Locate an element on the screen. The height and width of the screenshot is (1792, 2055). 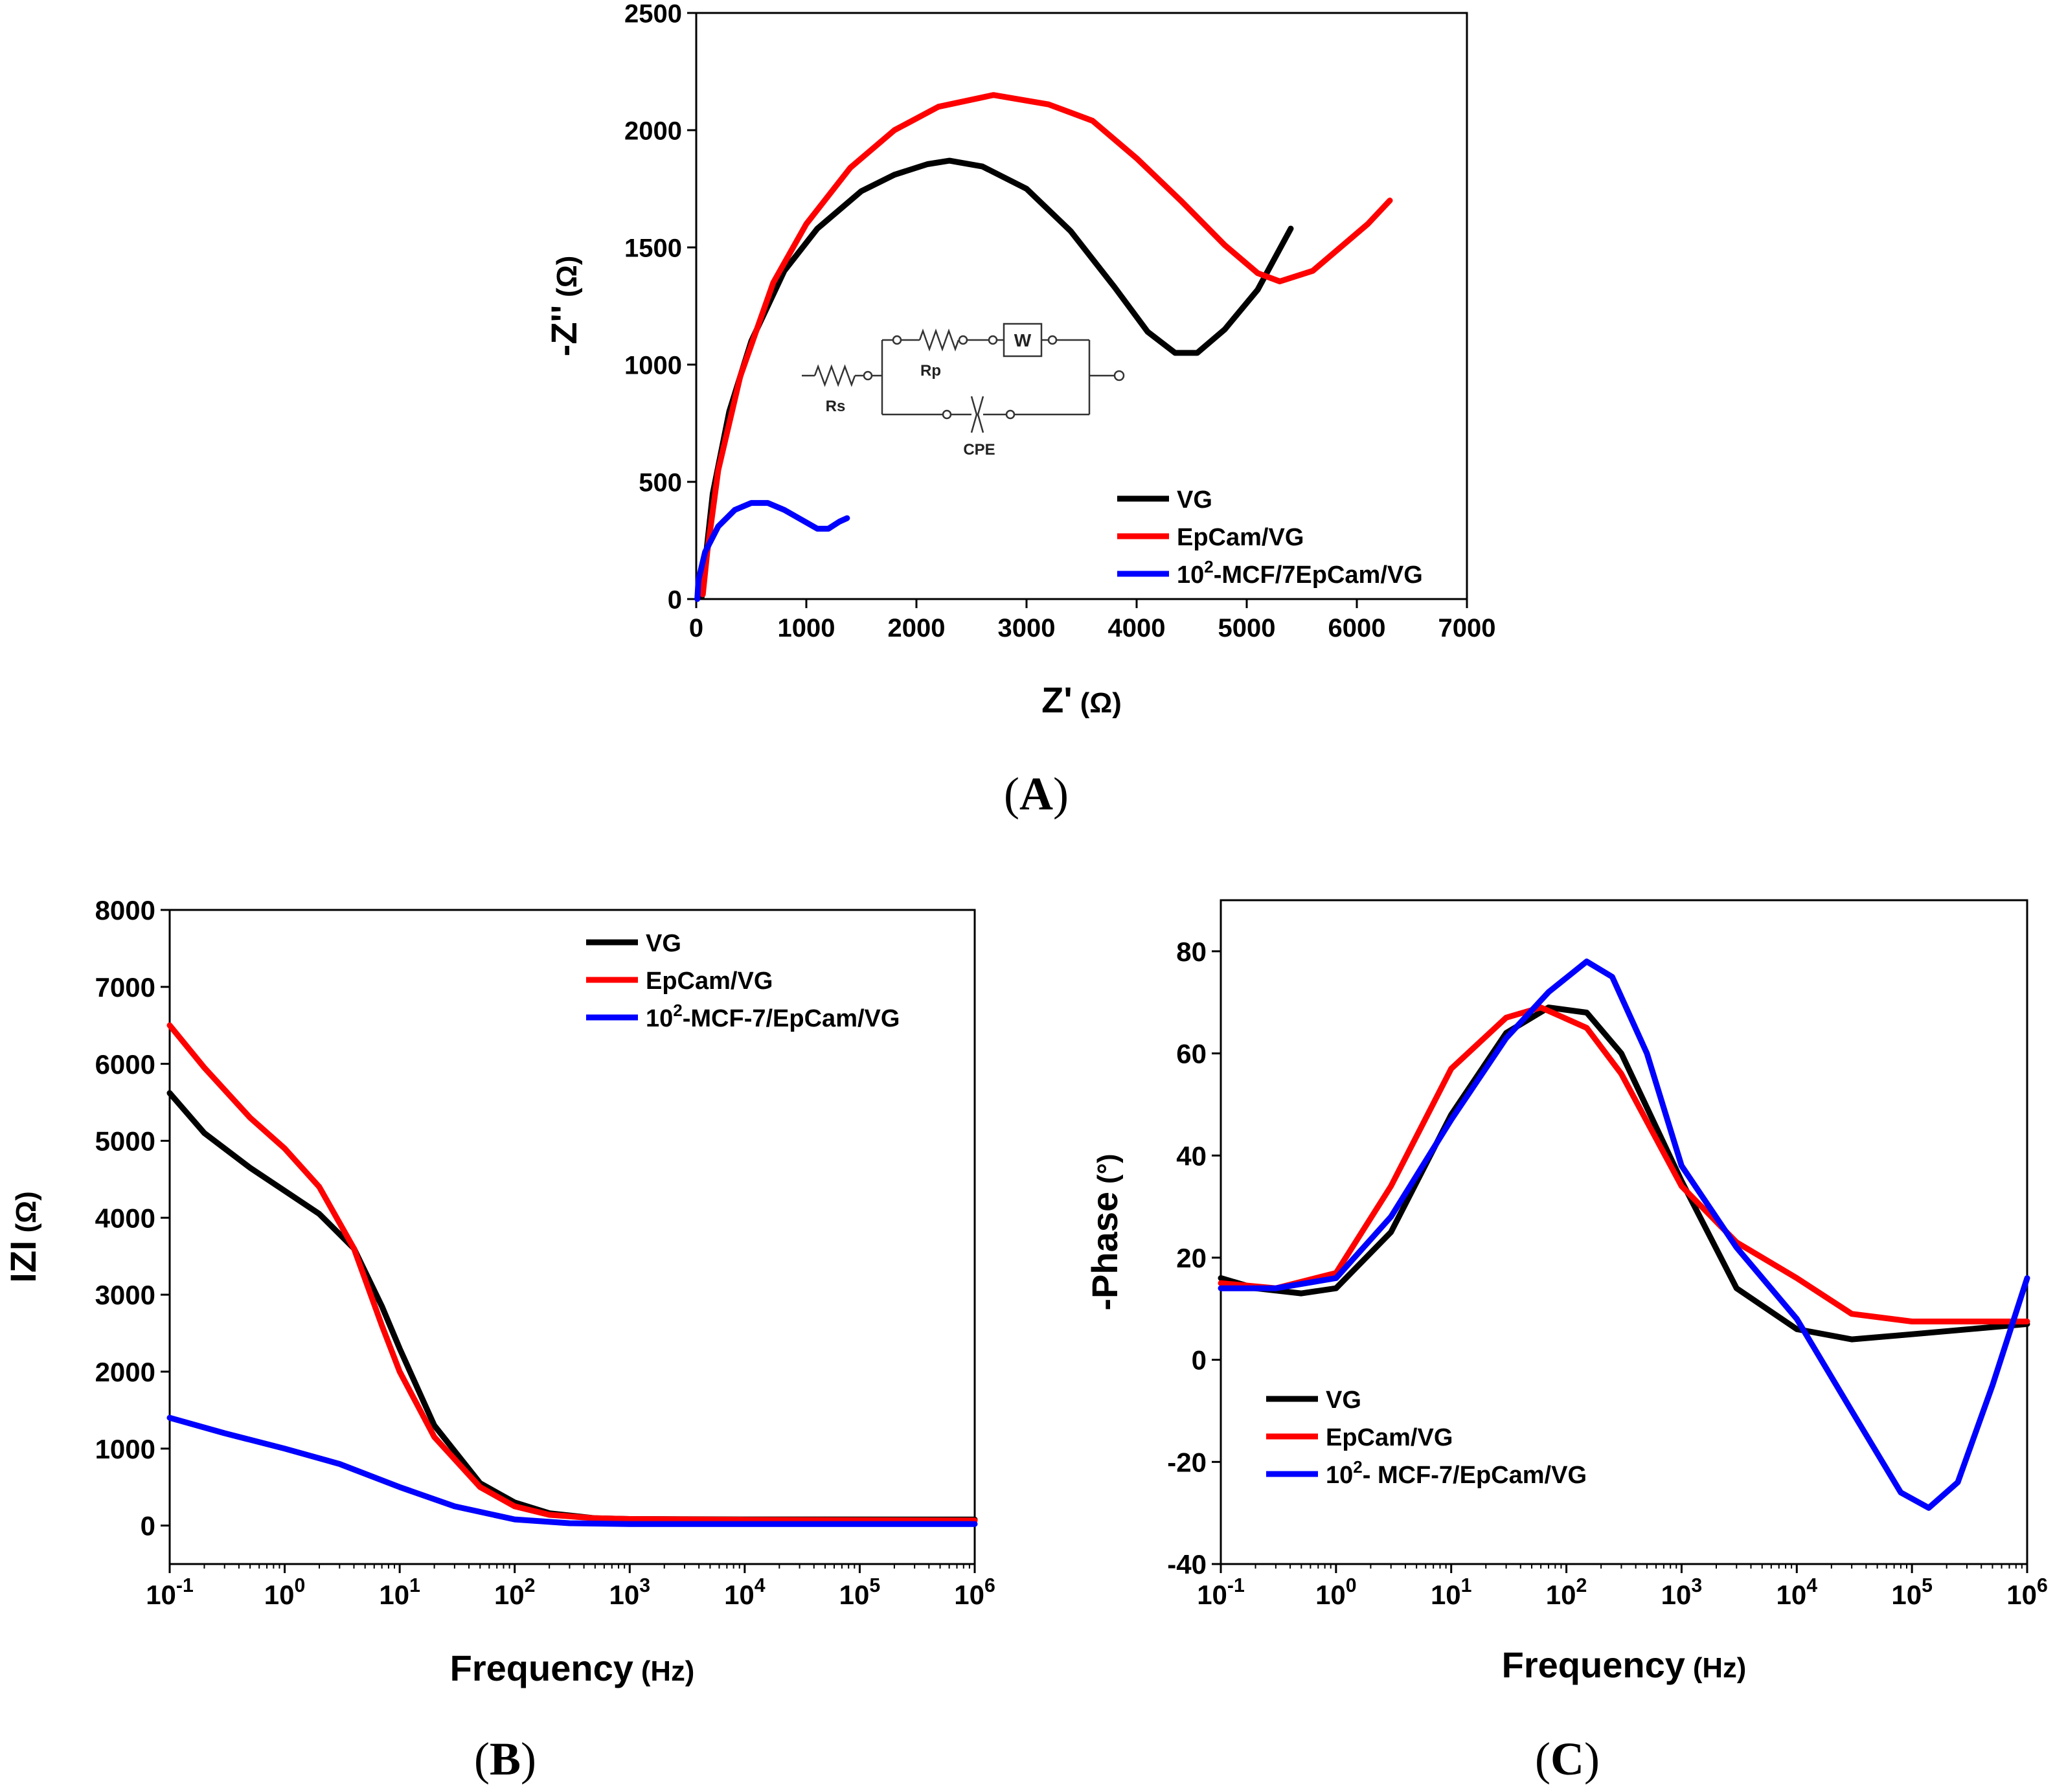
panel-a-legend-label-1: EpCam/VG is located at coordinates (1240, 537).